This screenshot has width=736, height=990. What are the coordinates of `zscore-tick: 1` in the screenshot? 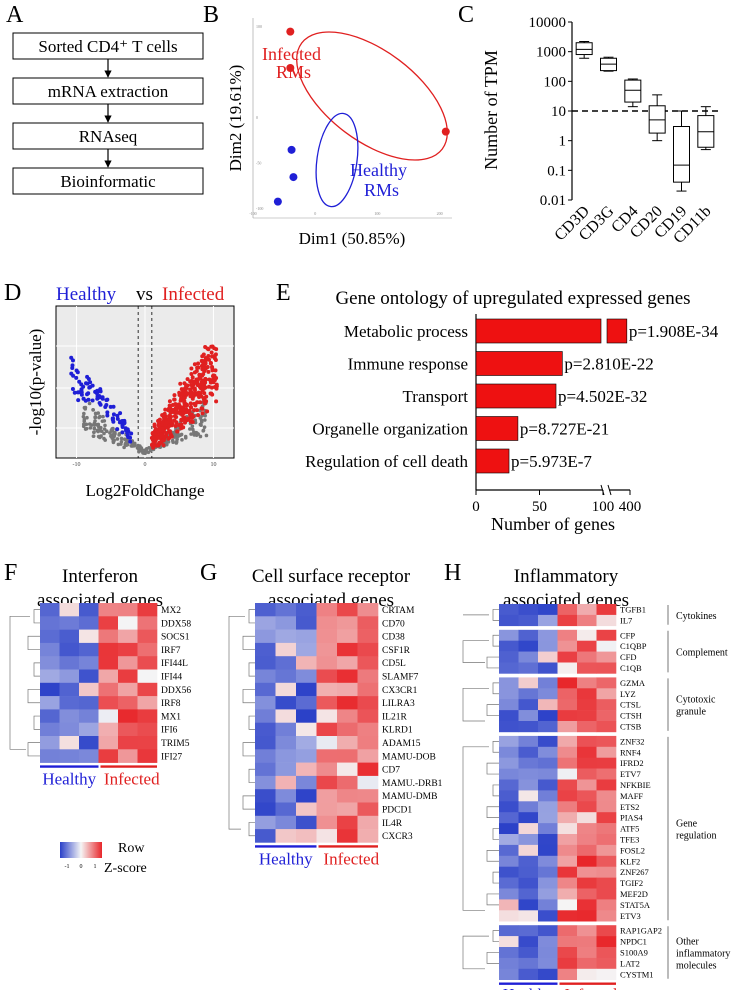 It's located at (95, 867).